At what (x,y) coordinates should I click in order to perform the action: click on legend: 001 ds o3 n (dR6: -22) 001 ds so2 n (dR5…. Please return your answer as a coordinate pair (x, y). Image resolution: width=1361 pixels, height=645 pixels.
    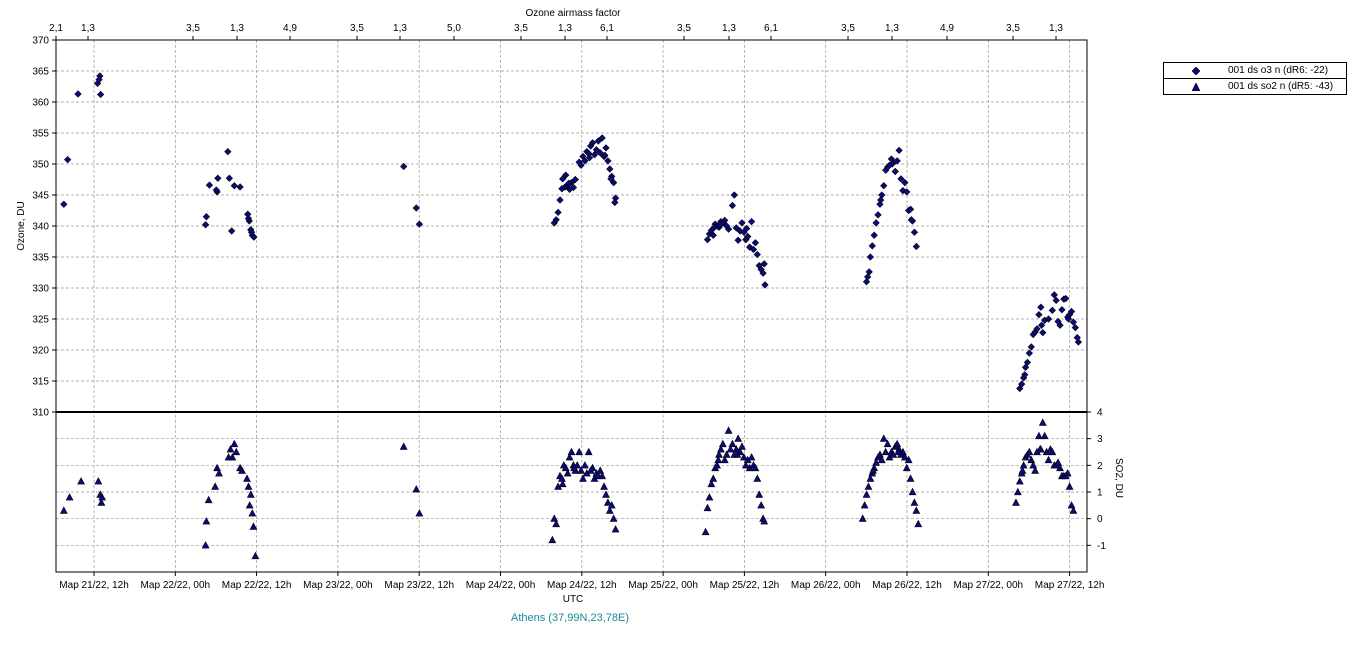
    Looking at the image, I should click on (1255, 78).